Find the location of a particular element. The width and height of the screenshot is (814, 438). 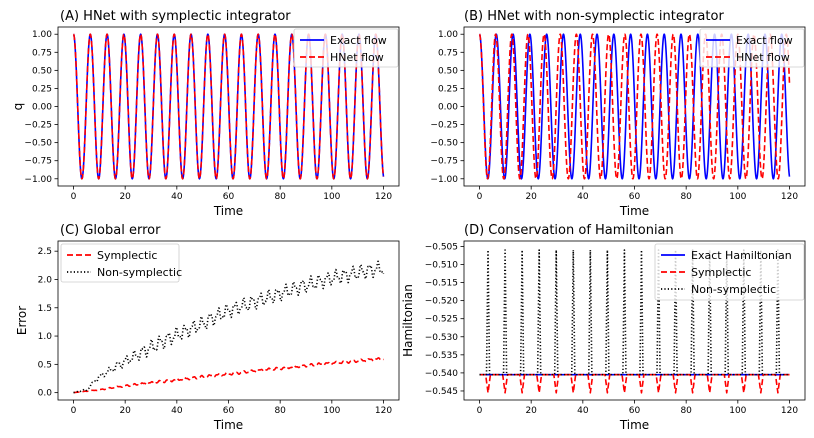

chart-title: (B) HNet with non-symplectic integrator is located at coordinates (594, 16).